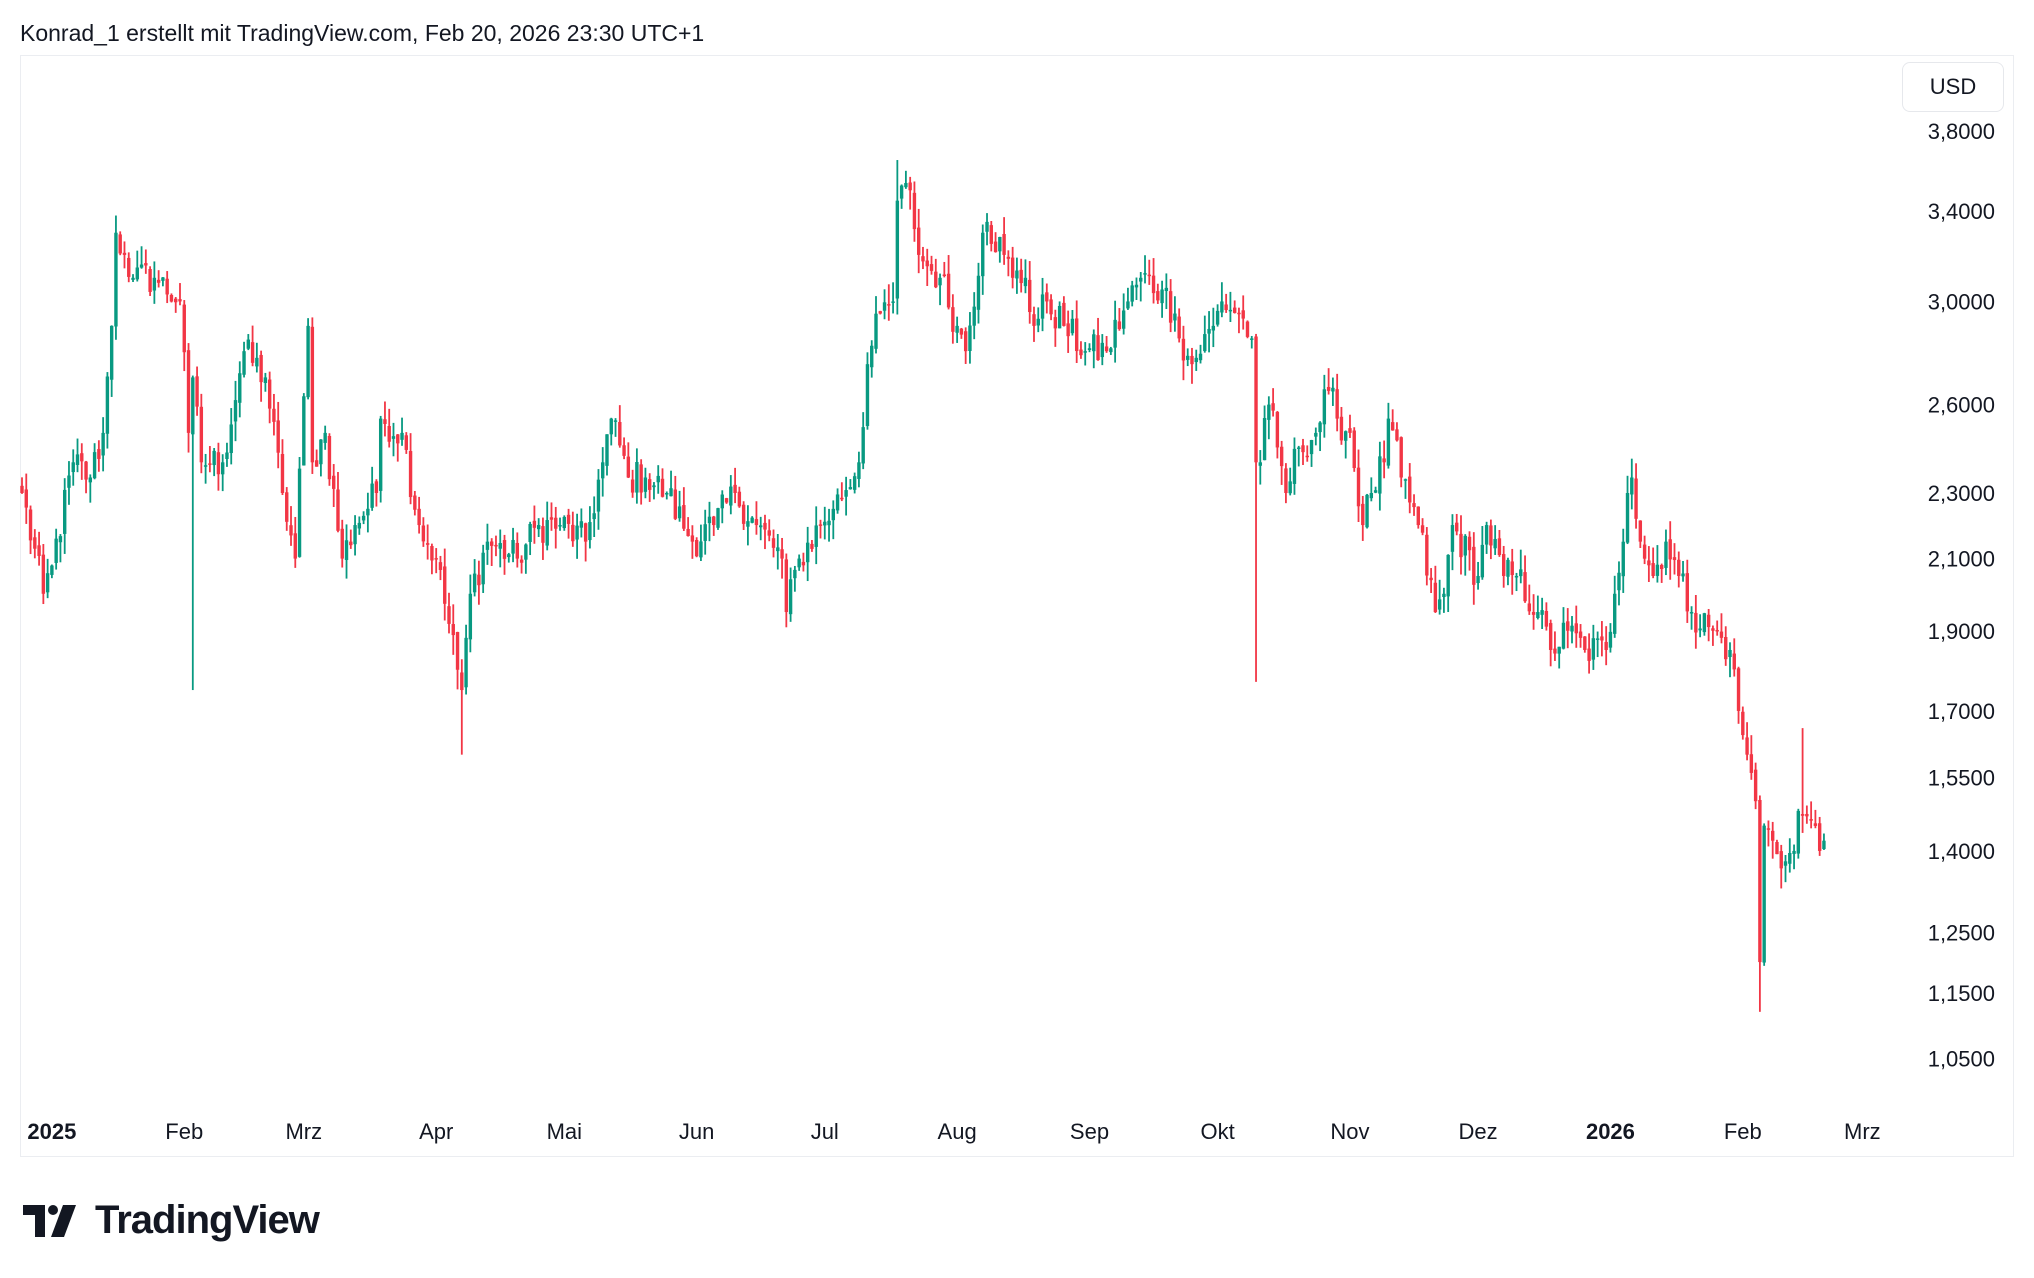 The image size is (2034, 1278). What do you see at coordinates (1743, 1131) in the screenshot?
I see `x-tick-label: Feb` at bounding box center [1743, 1131].